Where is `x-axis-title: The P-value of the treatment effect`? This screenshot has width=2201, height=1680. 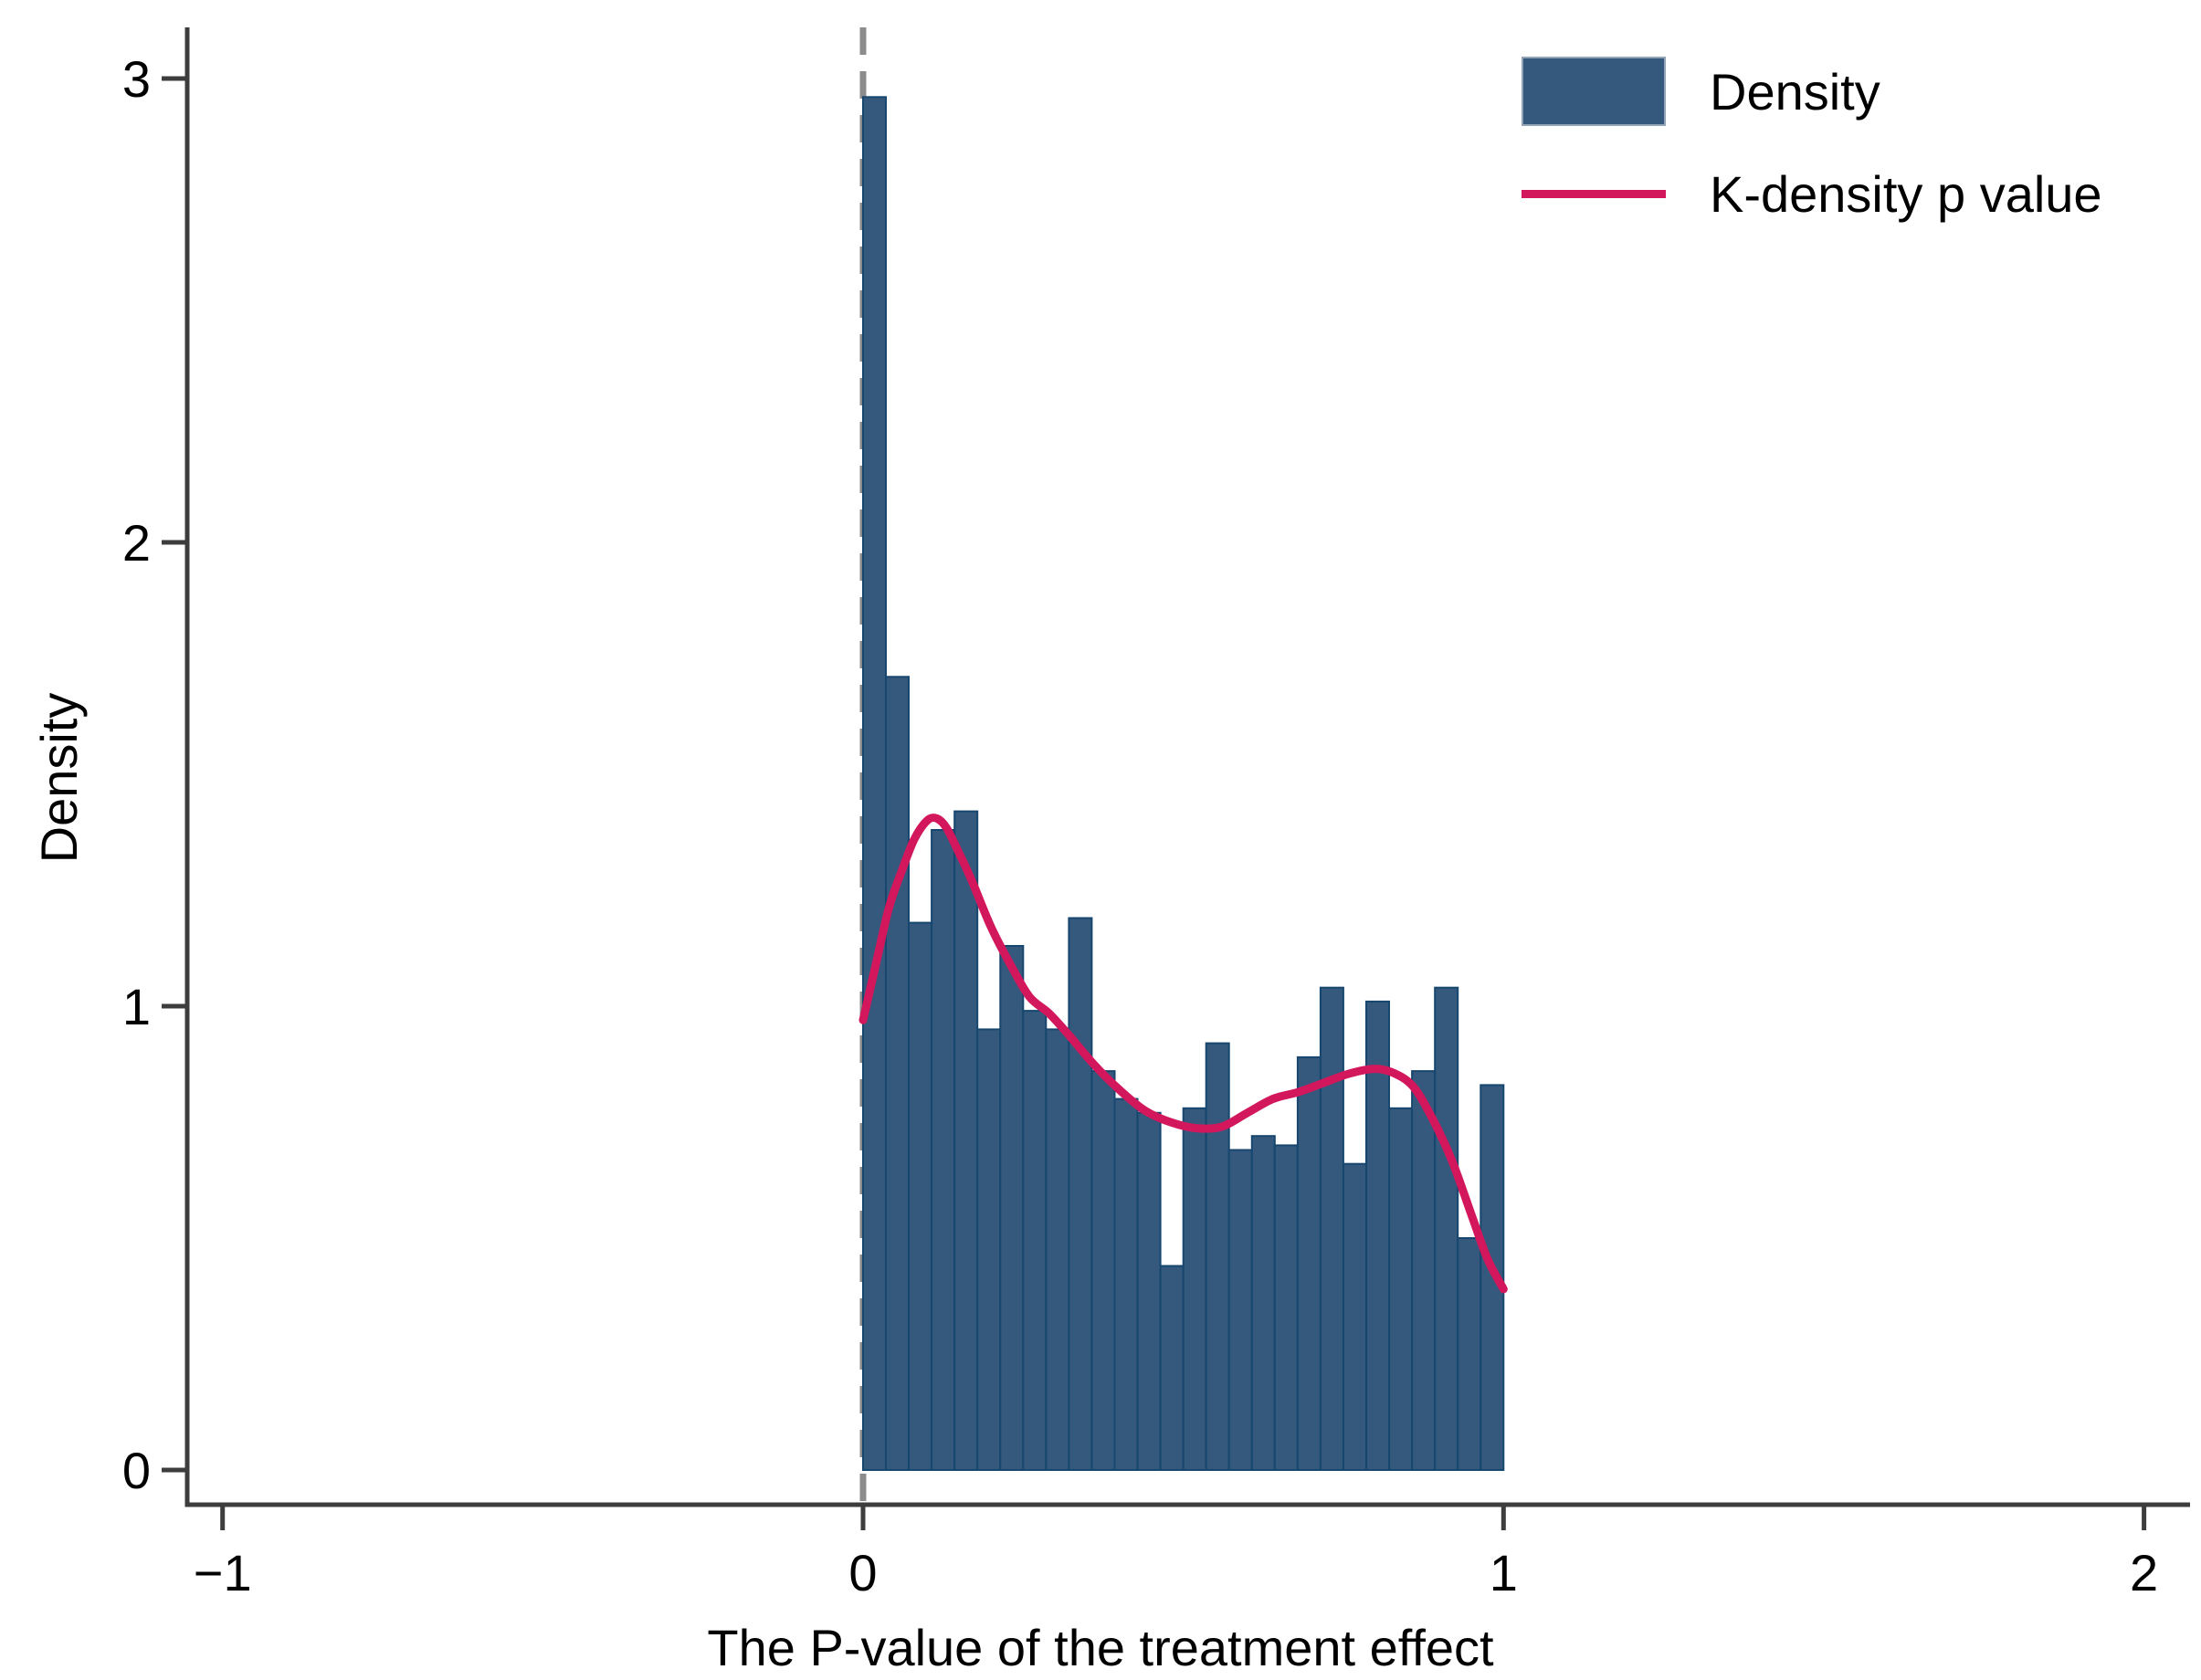
x-axis-title: The P-value of the treatment effect is located at coordinates (1100, 1648).